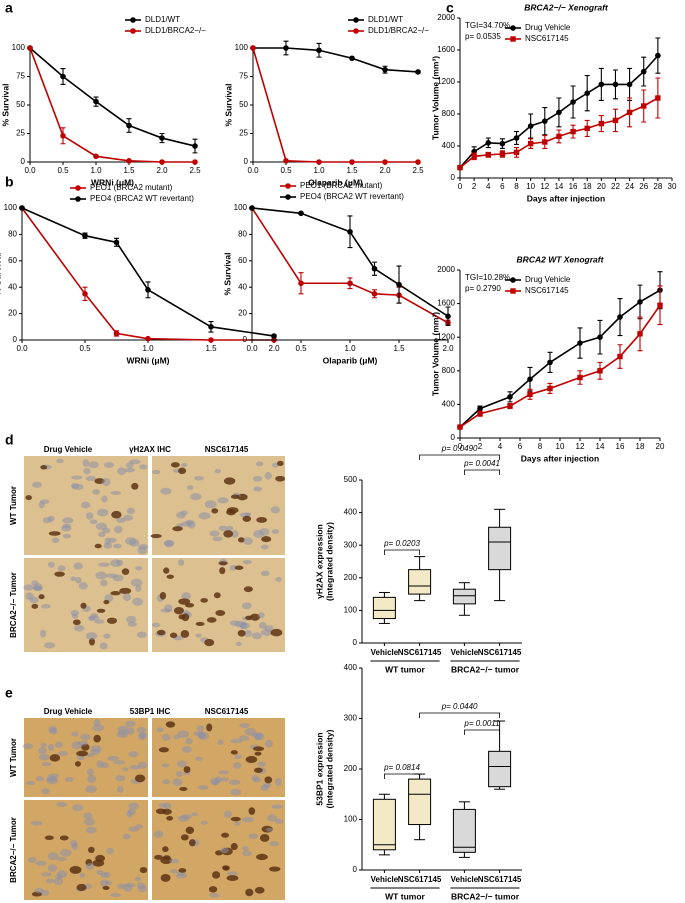 The image size is (685, 903). Describe the element at coordinates (643, 186) in the screenshot. I see `x-tick-label: 26` at that location.